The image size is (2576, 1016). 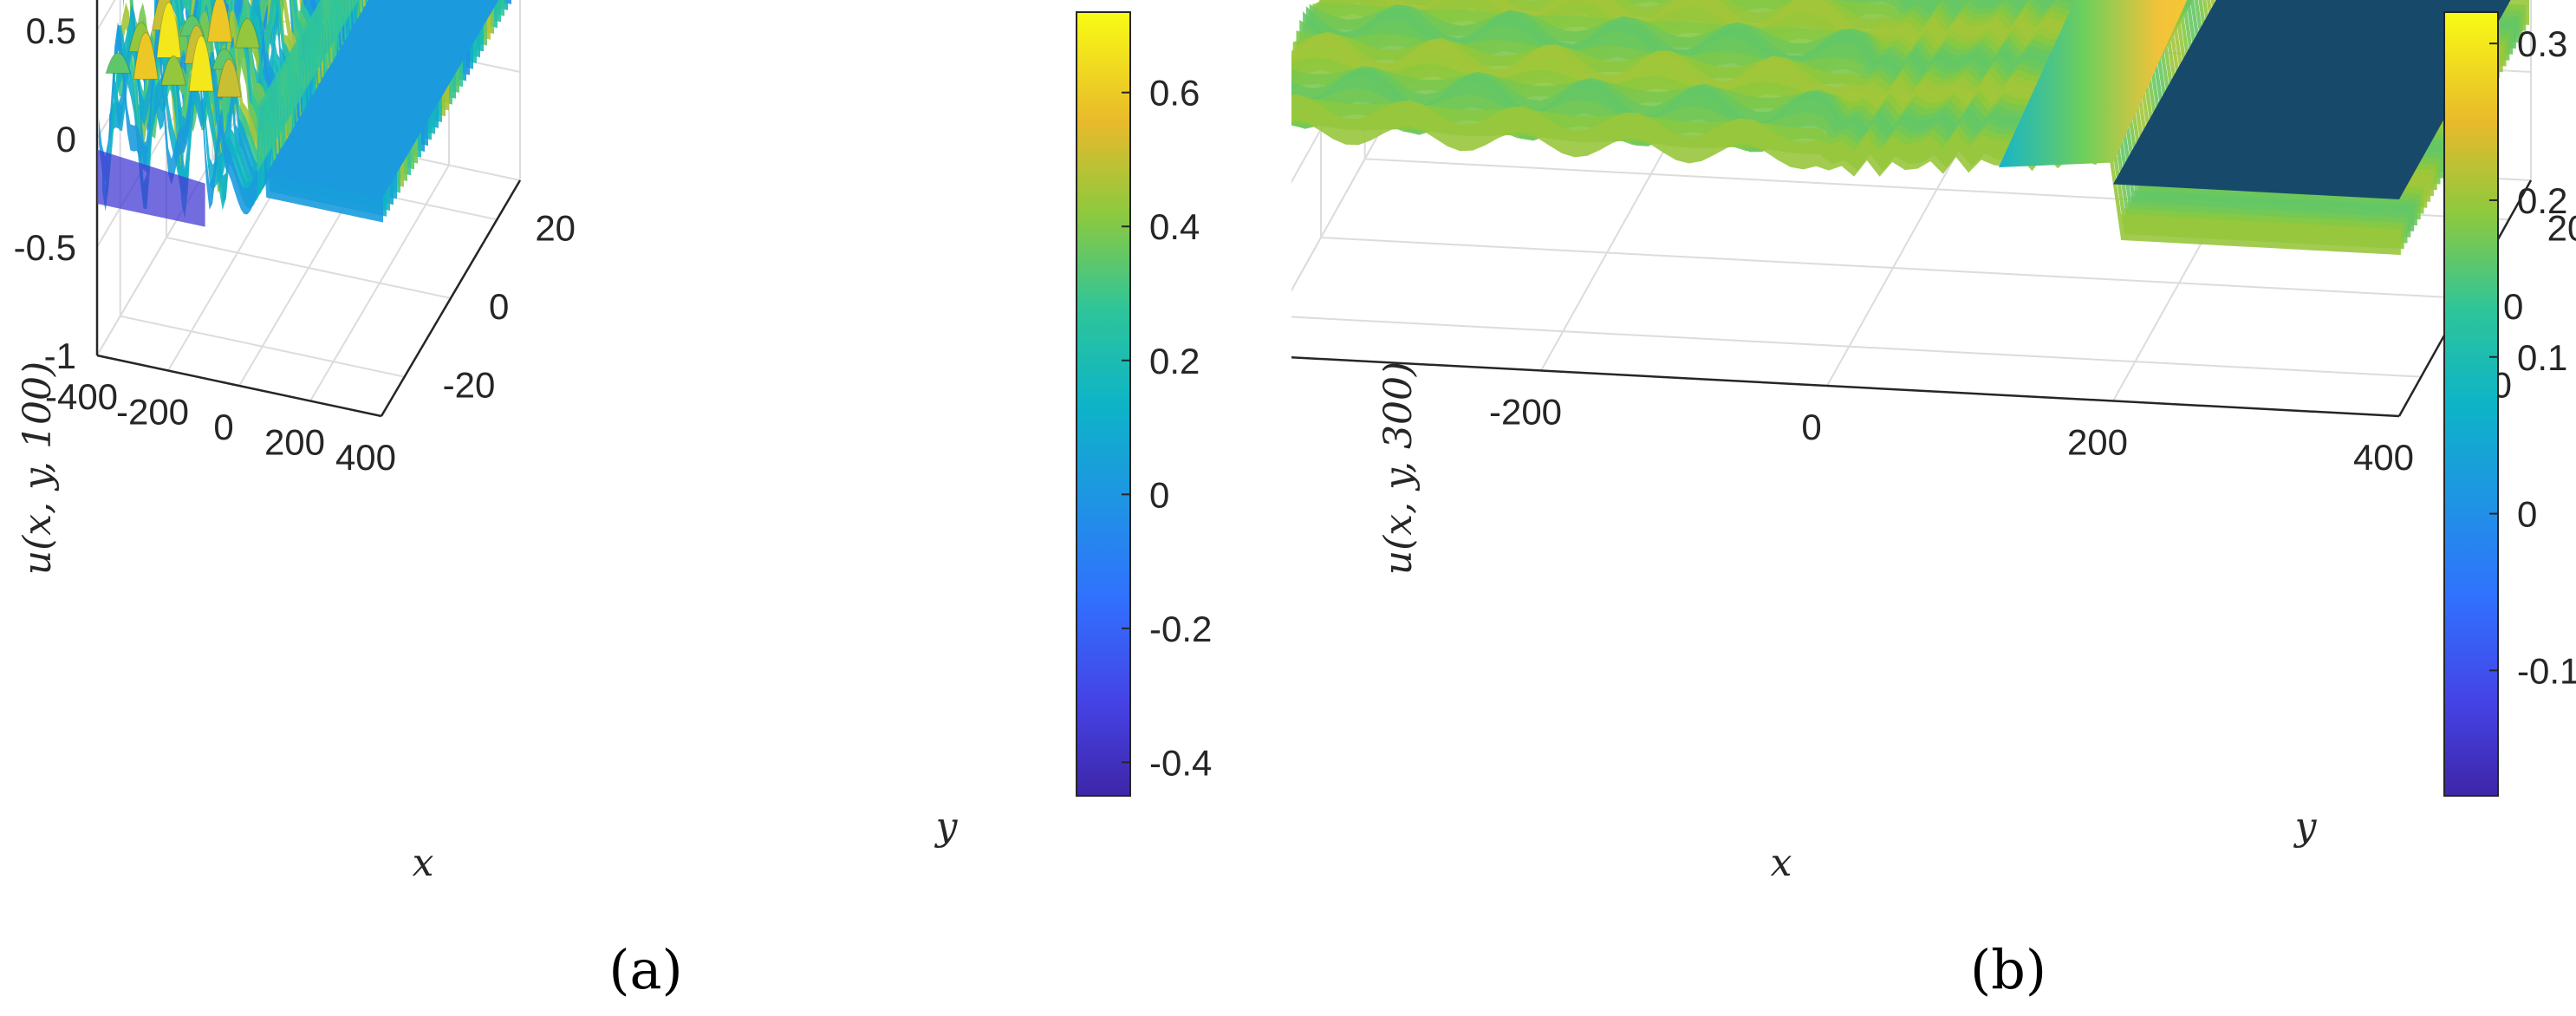 What do you see at coordinates (1174, 226) in the screenshot?
I see `colorbar-tick-label: 0.4` at bounding box center [1174, 226].